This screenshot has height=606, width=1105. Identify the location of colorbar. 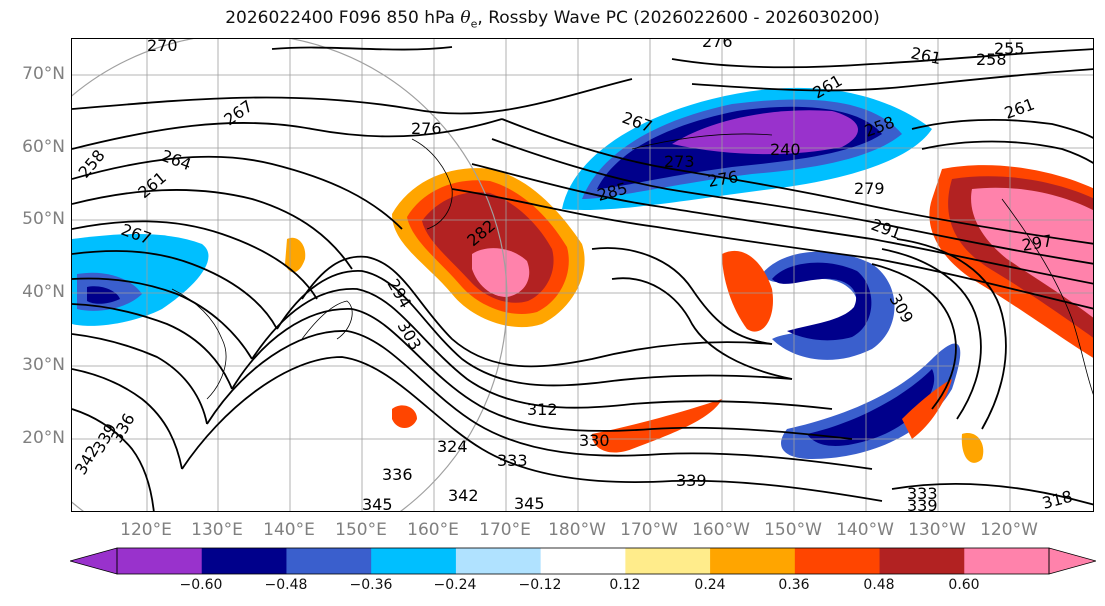
(583, 561).